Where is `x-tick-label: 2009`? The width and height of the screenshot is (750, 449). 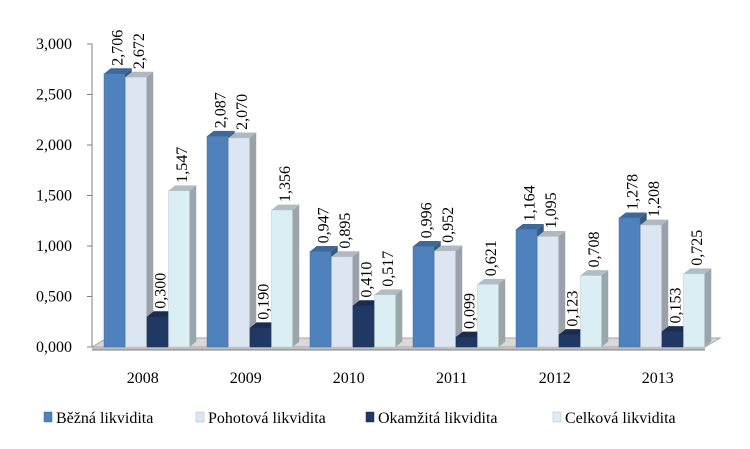 x-tick-label: 2009 is located at coordinates (246, 378).